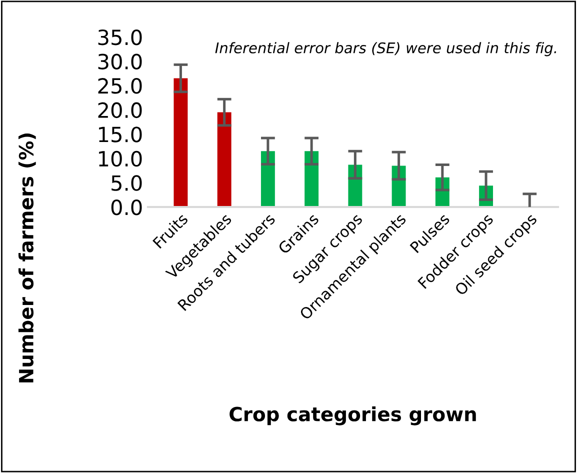  I want to click on y-tick-label: 5.0, so click(127, 183).